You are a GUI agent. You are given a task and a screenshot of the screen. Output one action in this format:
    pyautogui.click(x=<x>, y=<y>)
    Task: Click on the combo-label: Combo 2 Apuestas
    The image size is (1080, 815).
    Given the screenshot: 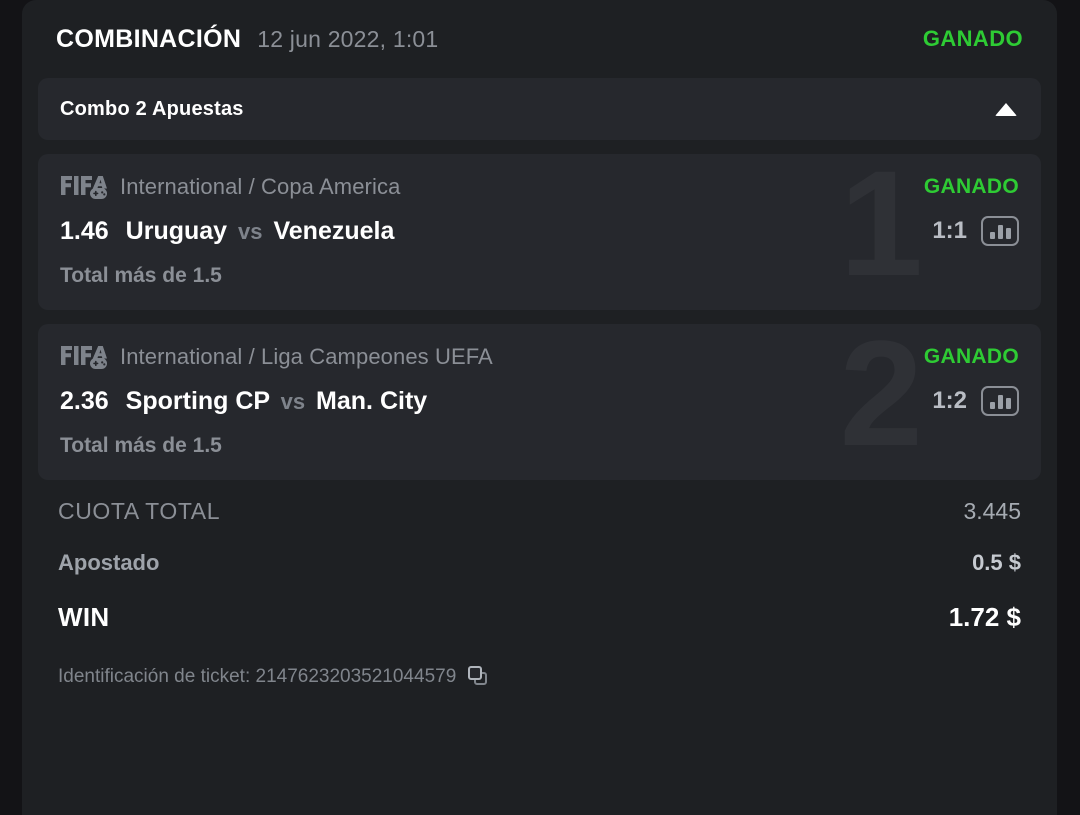 What is the action you would take?
    pyautogui.click(x=152, y=108)
    